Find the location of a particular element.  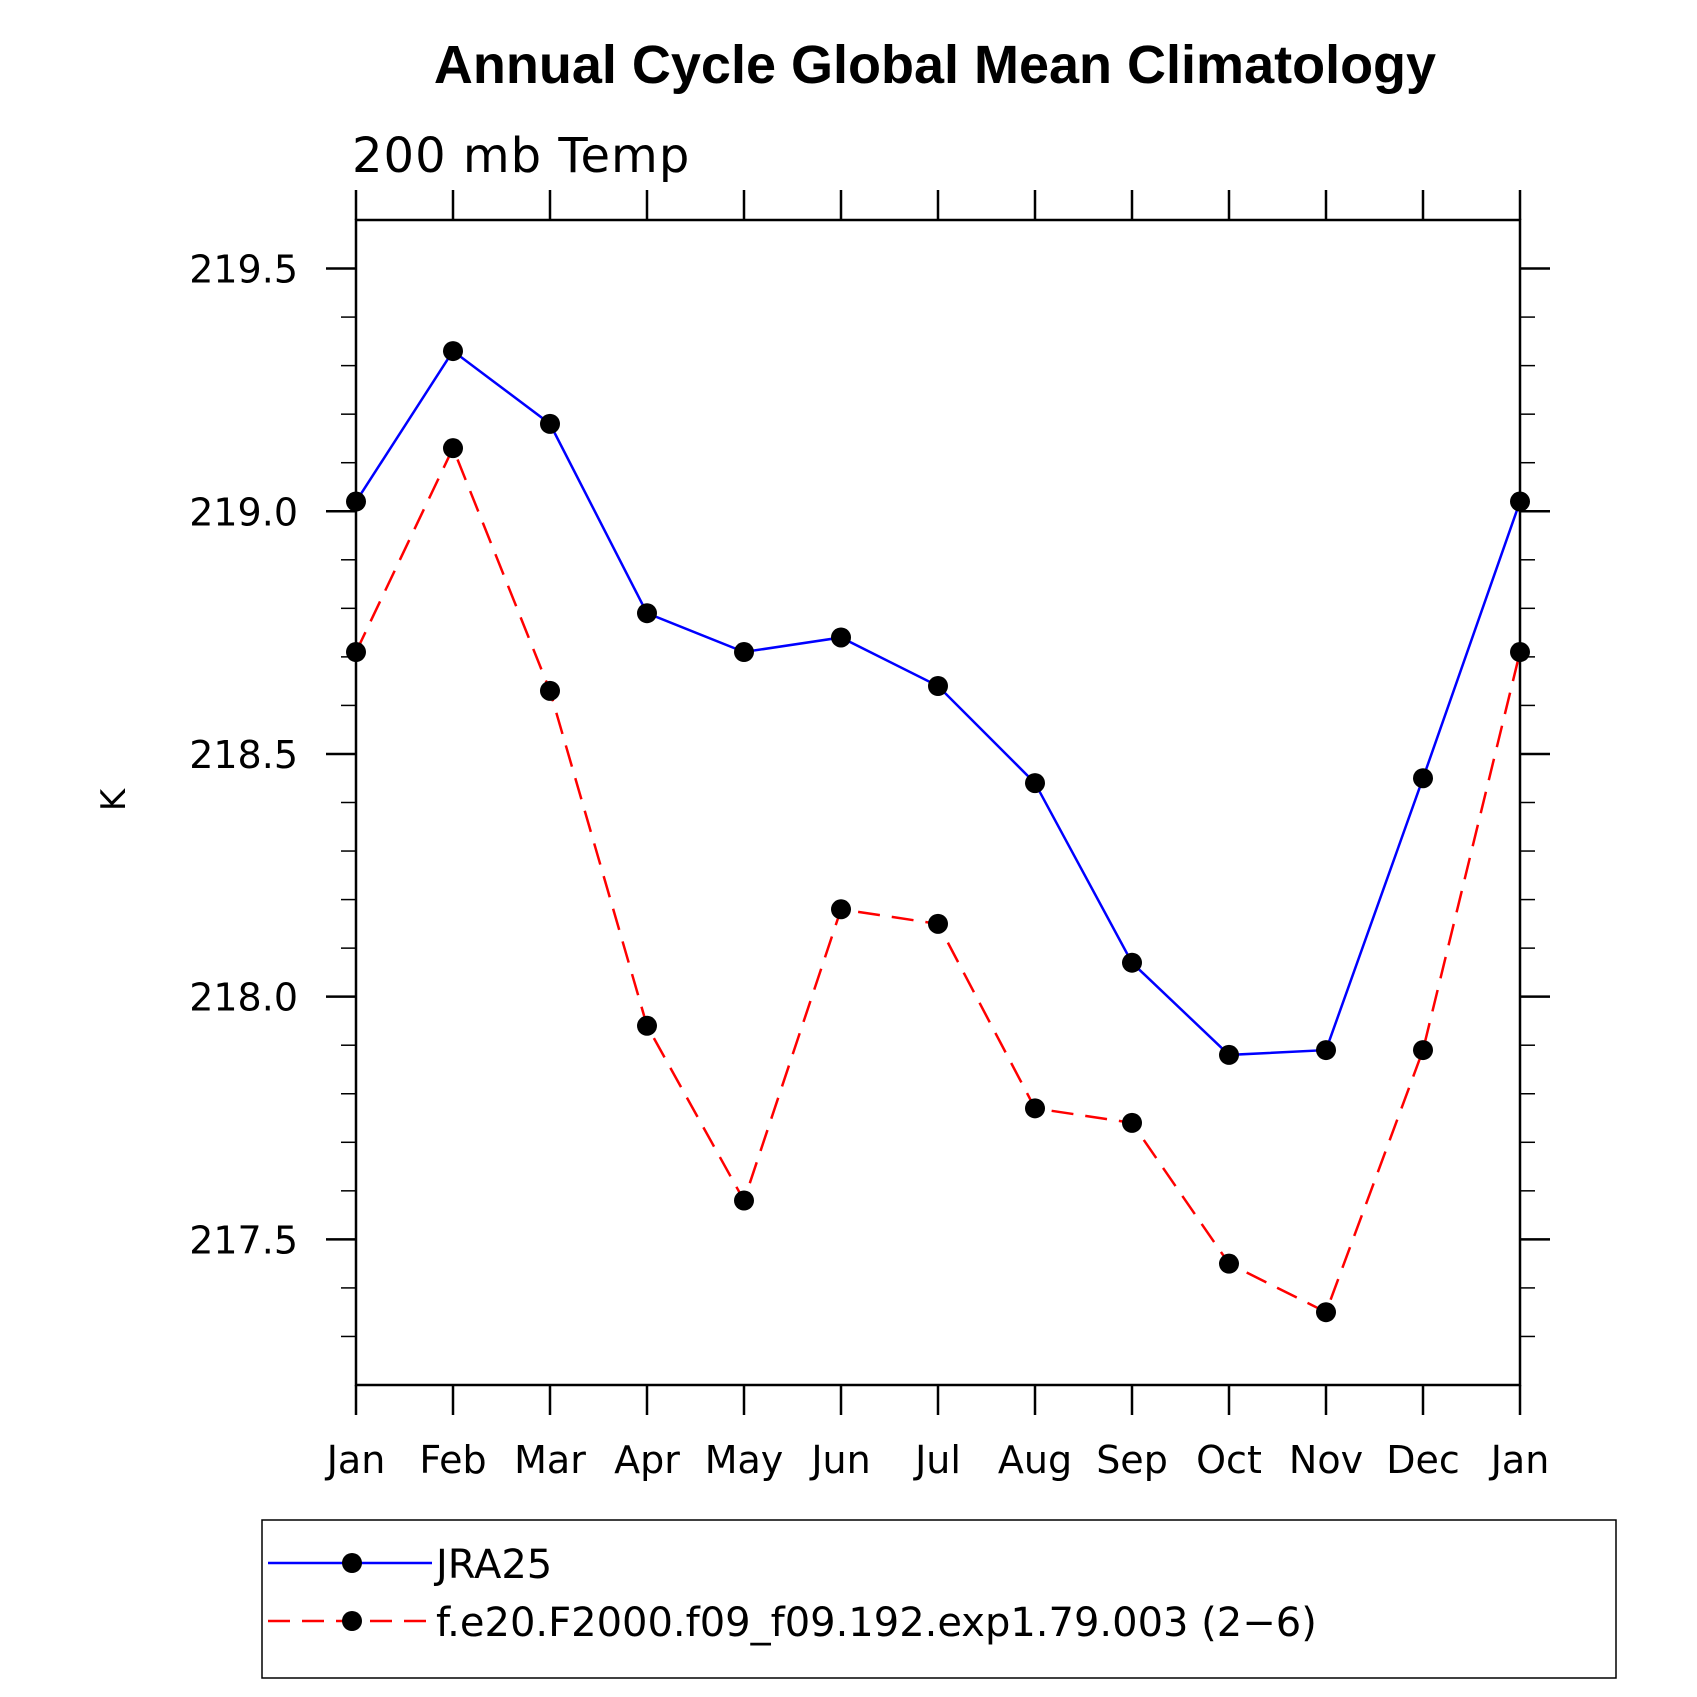

y-tick-label: 219.5 is located at coordinates (243, 270).